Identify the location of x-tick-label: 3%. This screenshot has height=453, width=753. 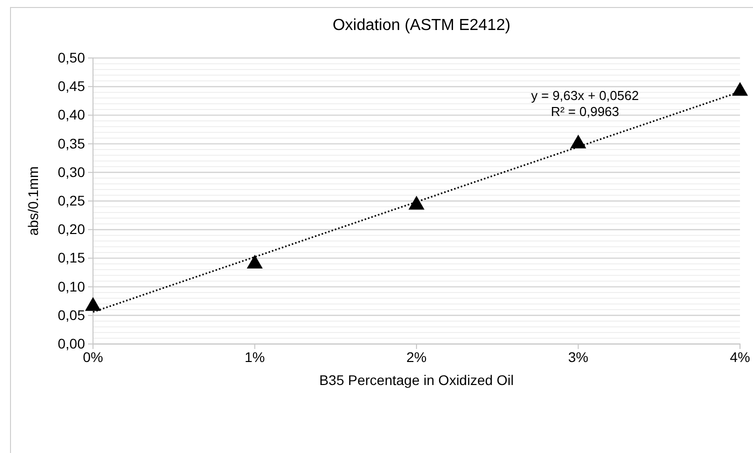
(578, 356).